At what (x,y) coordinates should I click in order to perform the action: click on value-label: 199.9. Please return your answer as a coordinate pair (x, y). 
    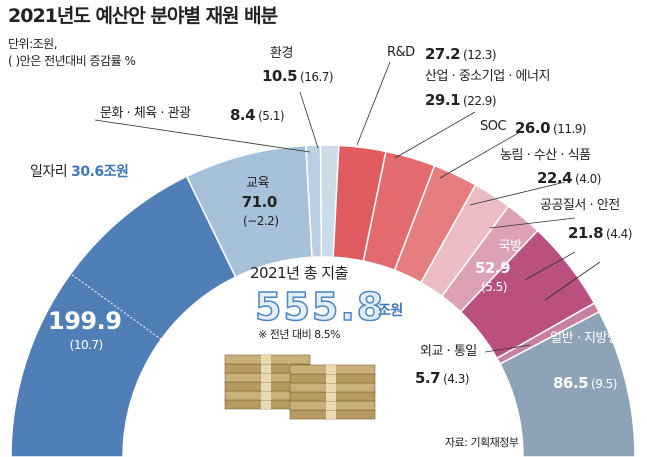
    Looking at the image, I should click on (85, 321).